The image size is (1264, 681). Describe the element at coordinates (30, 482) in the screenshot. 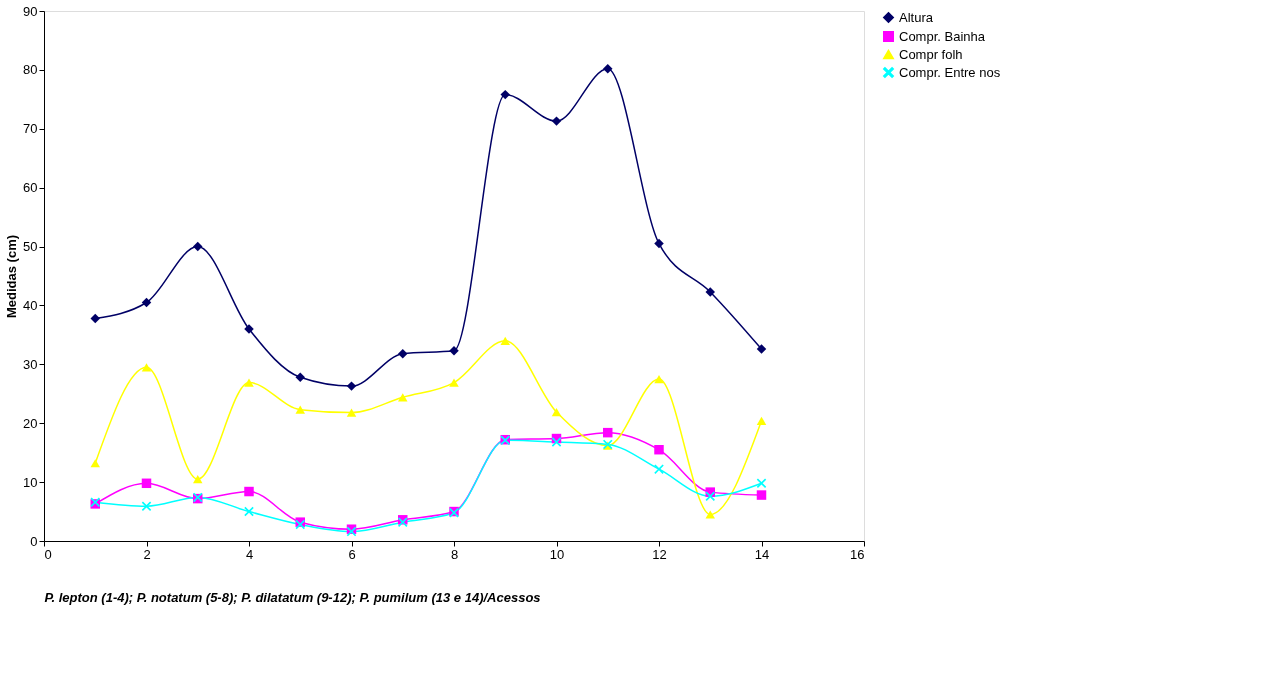

I see `y-tick-label: 10` at that location.